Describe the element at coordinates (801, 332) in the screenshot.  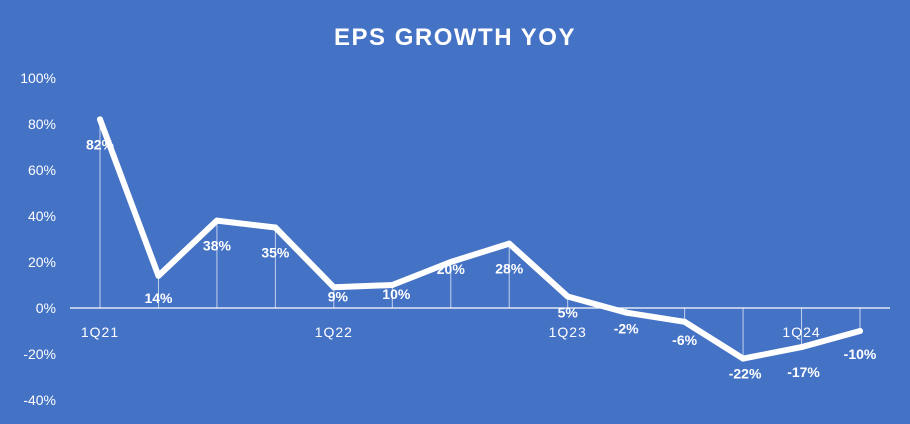
I see `x-tick-label: 1Q24` at that location.